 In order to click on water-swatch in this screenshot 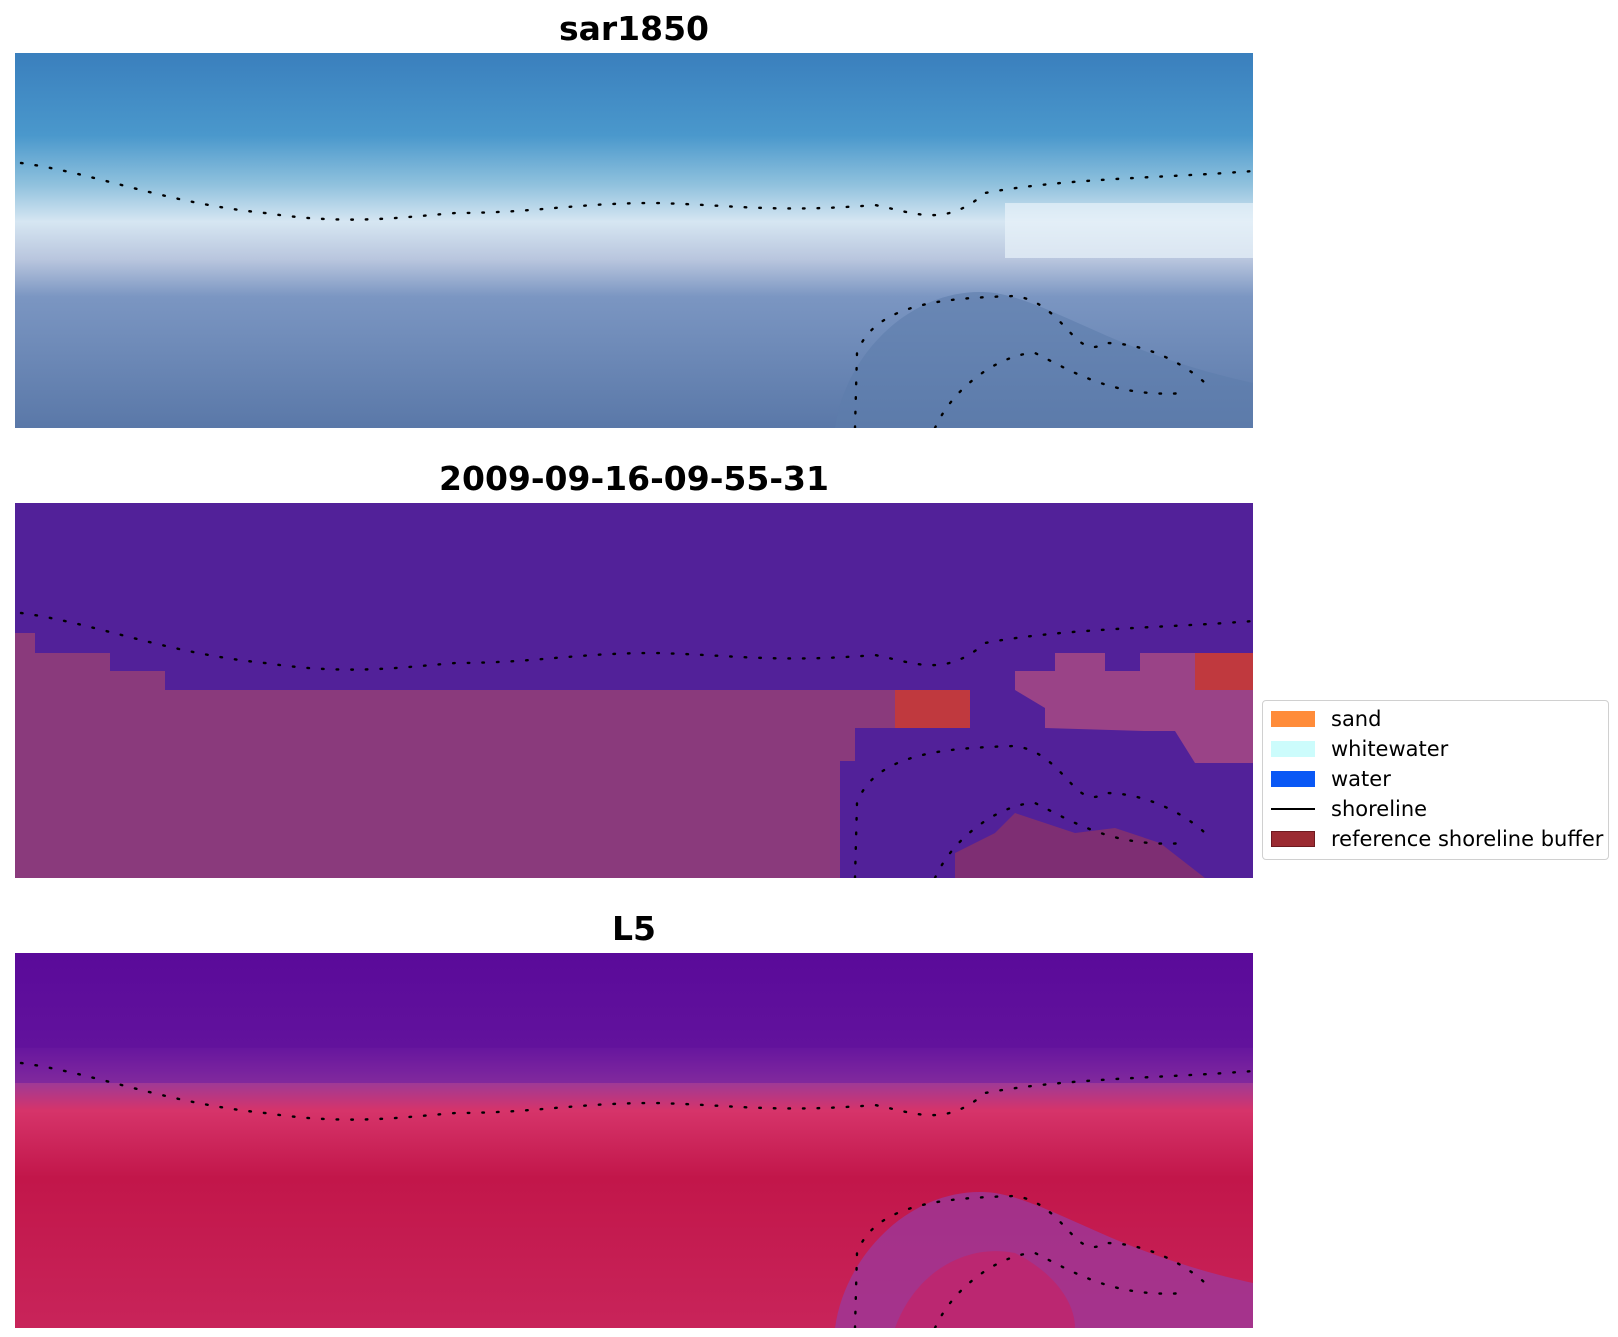, I will do `click(1293, 779)`.